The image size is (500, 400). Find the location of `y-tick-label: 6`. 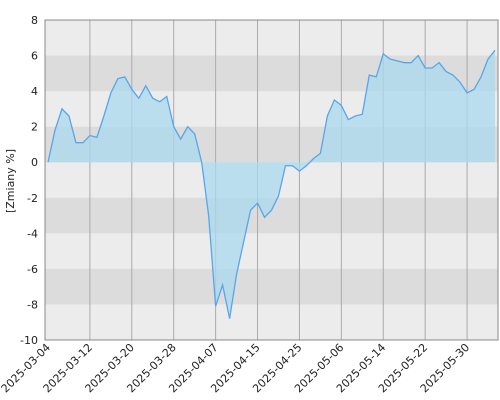

y-tick-label: 6 is located at coordinates (34, 56).